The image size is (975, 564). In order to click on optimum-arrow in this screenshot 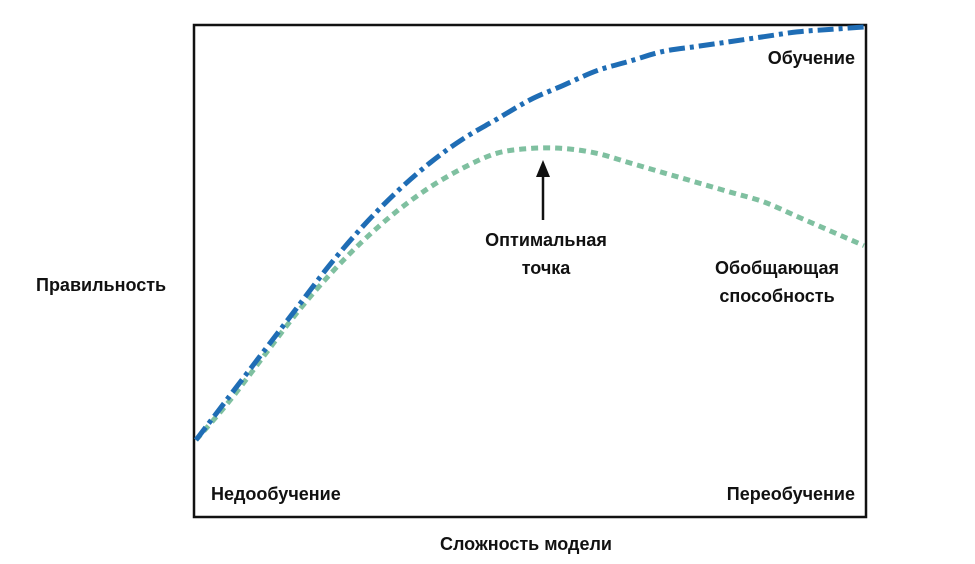, I will do `click(543, 190)`.